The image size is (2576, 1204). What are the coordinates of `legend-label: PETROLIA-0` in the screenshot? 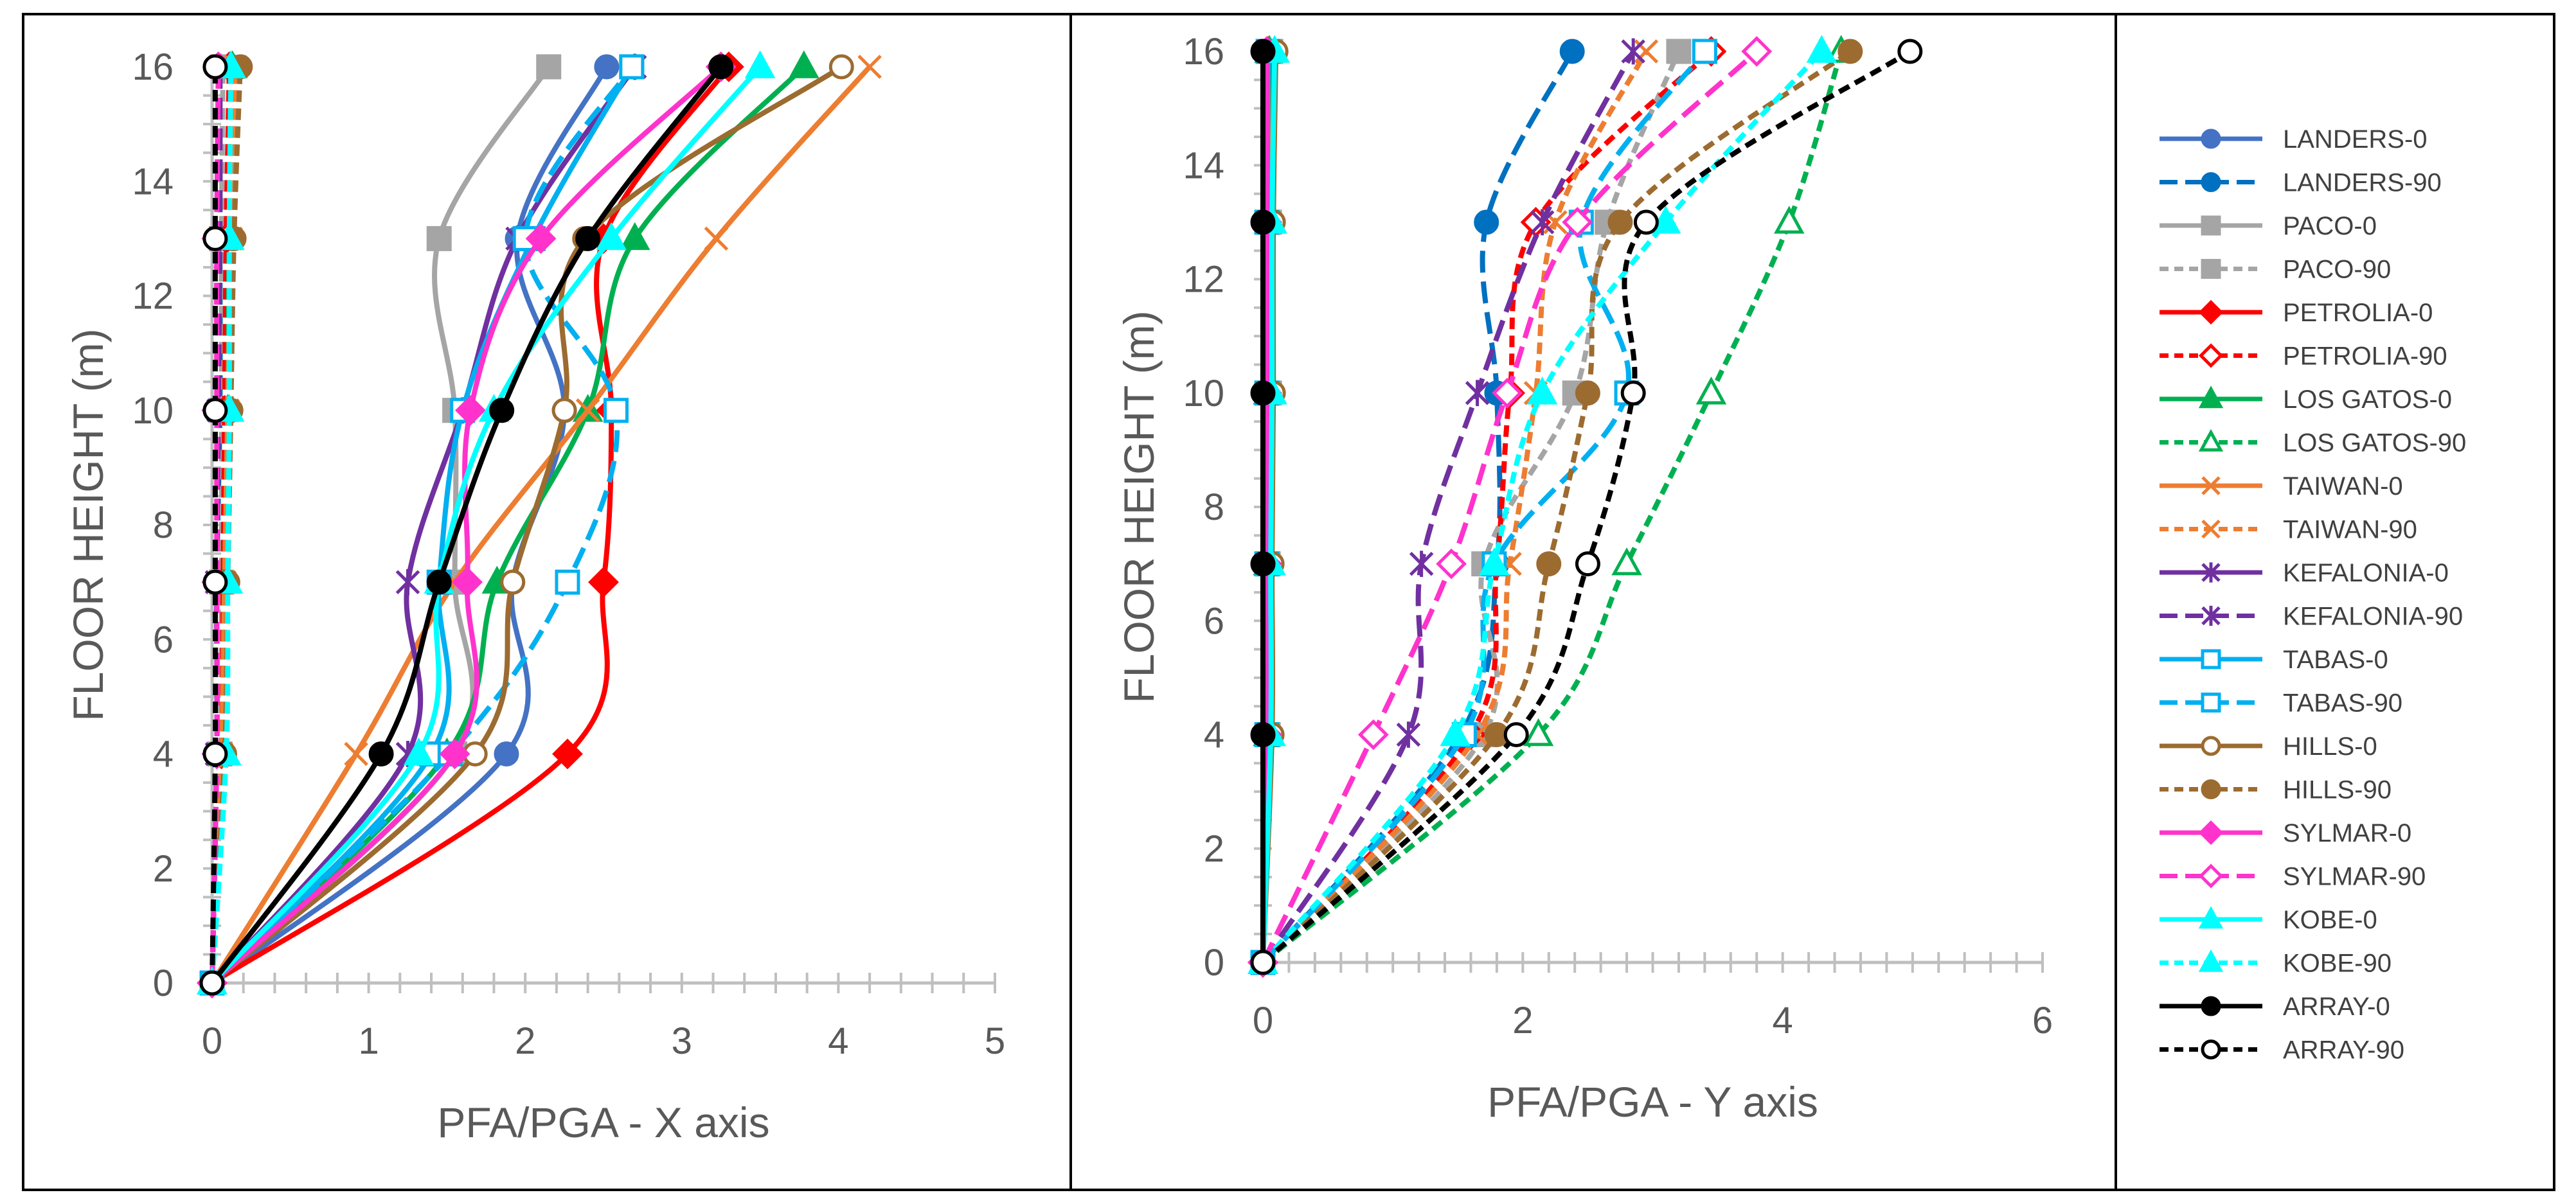 It's located at (2358, 313).